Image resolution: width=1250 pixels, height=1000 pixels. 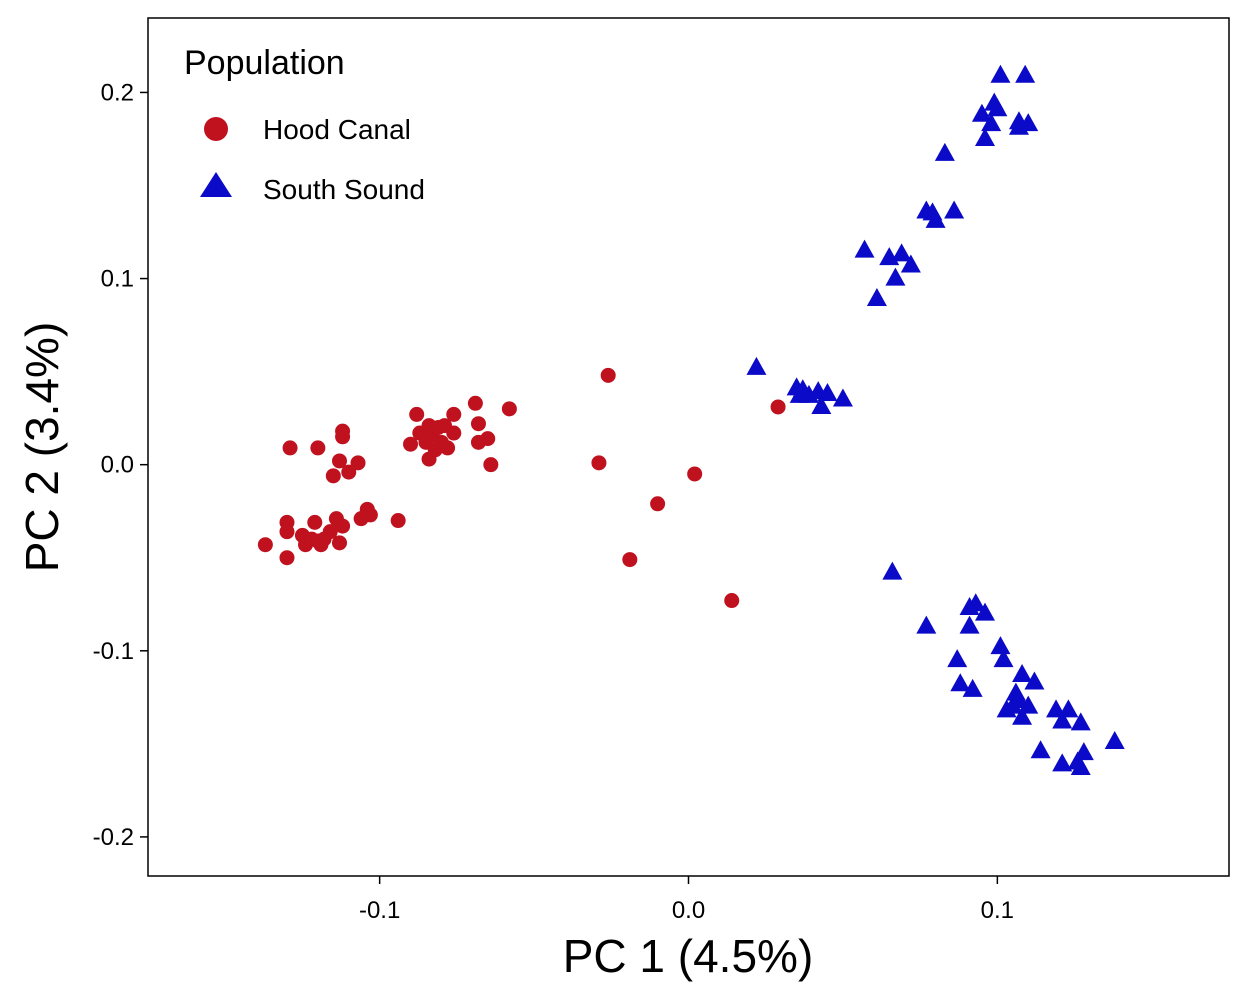 I want to click on y-axis: -0.2 -0.1 0.0 0.1 0.2, so click(x=120, y=465).